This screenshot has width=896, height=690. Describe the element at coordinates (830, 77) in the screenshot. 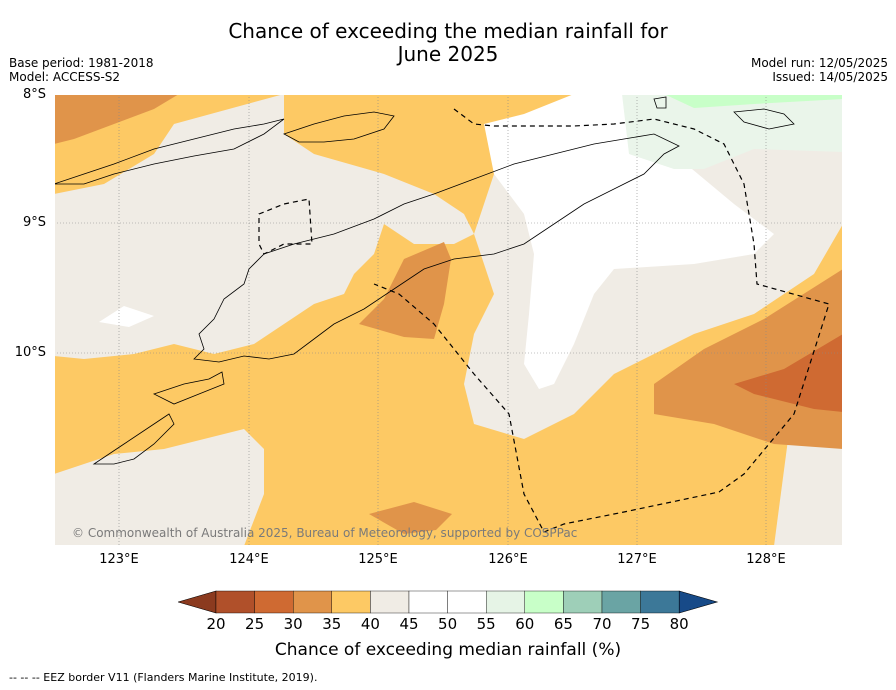

I see `issued-label: Issued: 14/05/2025` at that location.